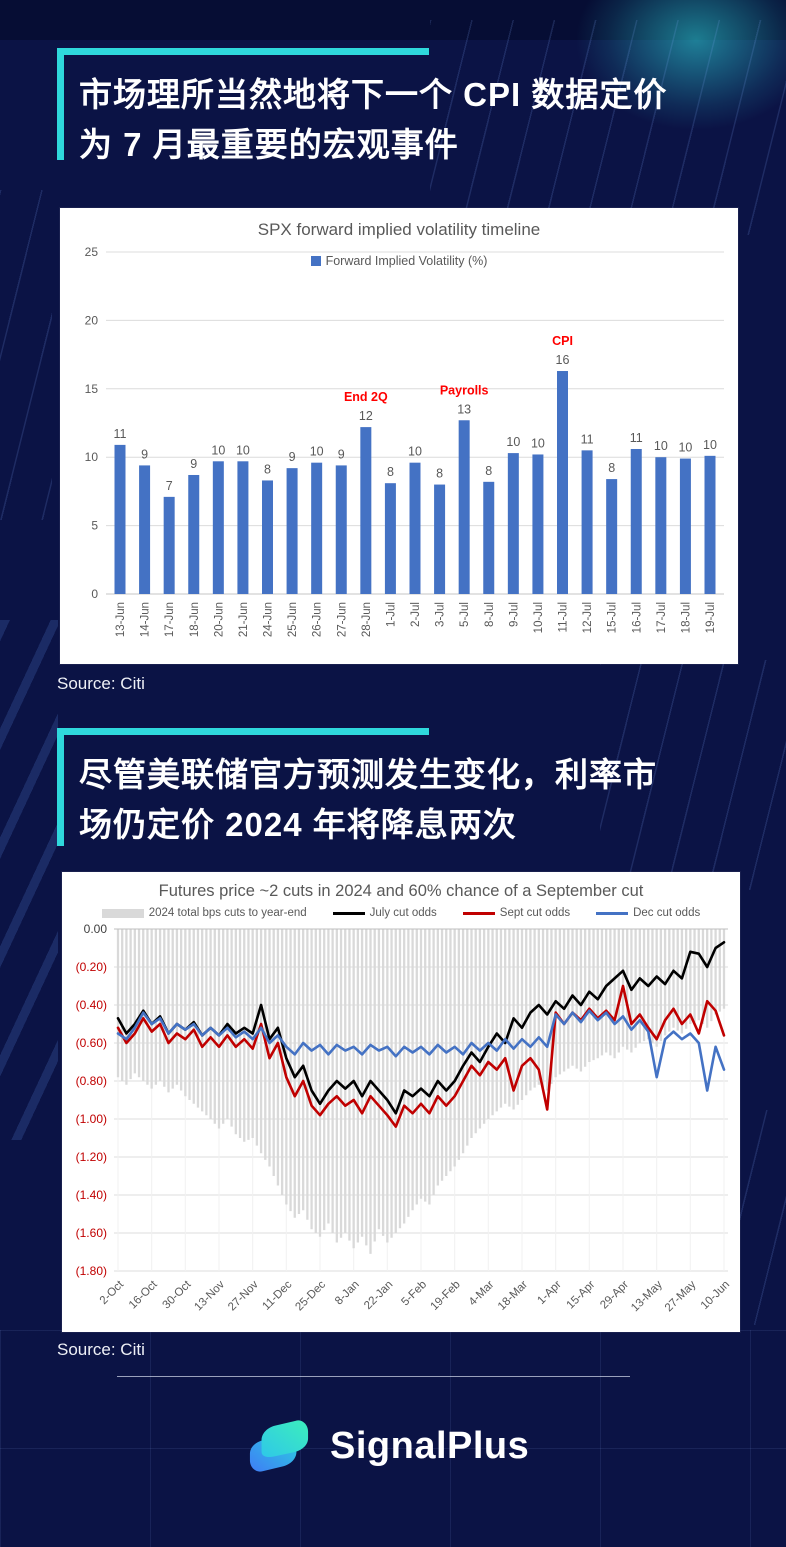 The width and height of the screenshot is (786, 1547). I want to click on spx-vol-legend: Forward Implied Volatility (%), so click(399, 261).